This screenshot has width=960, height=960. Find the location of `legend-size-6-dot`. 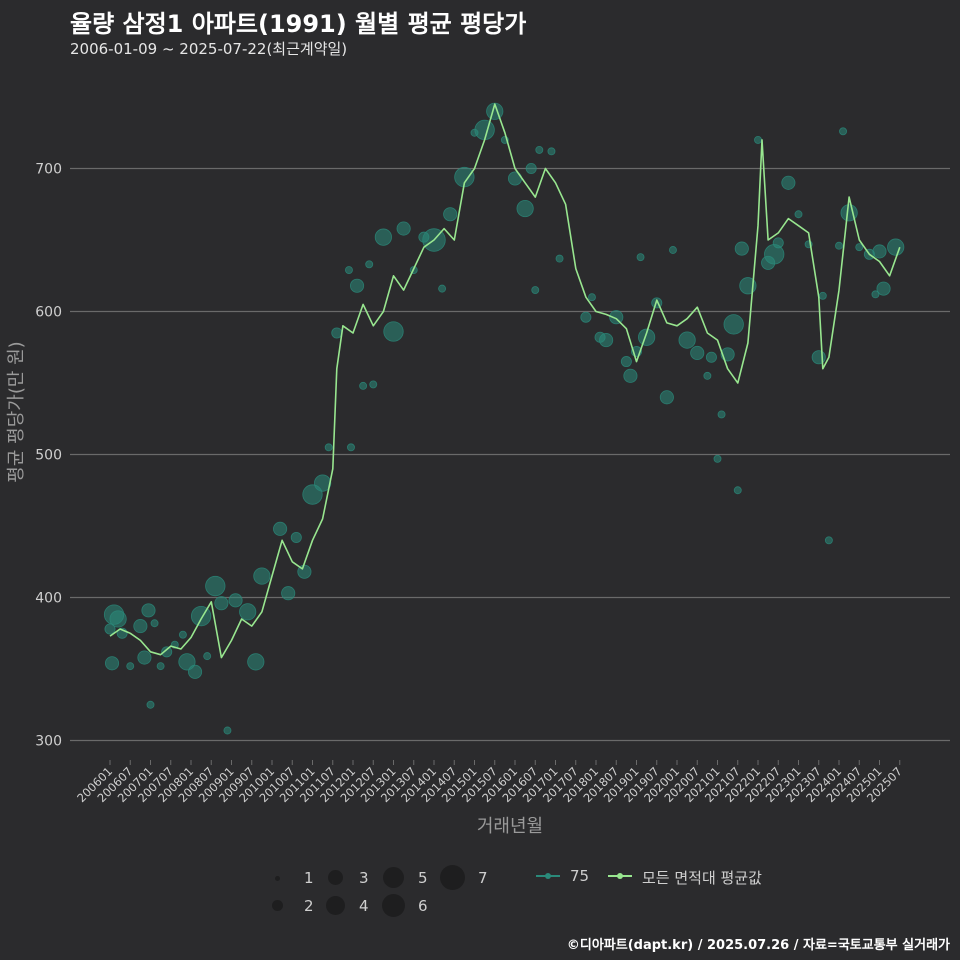

legend-size-6-dot is located at coordinates (393, 905).